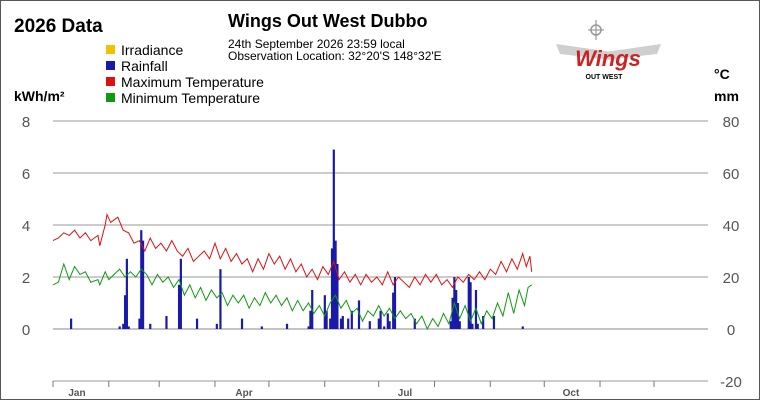  What do you see at coordinates (58, 26) in the screenshot?
I see `corner-title: 2026 Data` at bounding box center [58, 26].